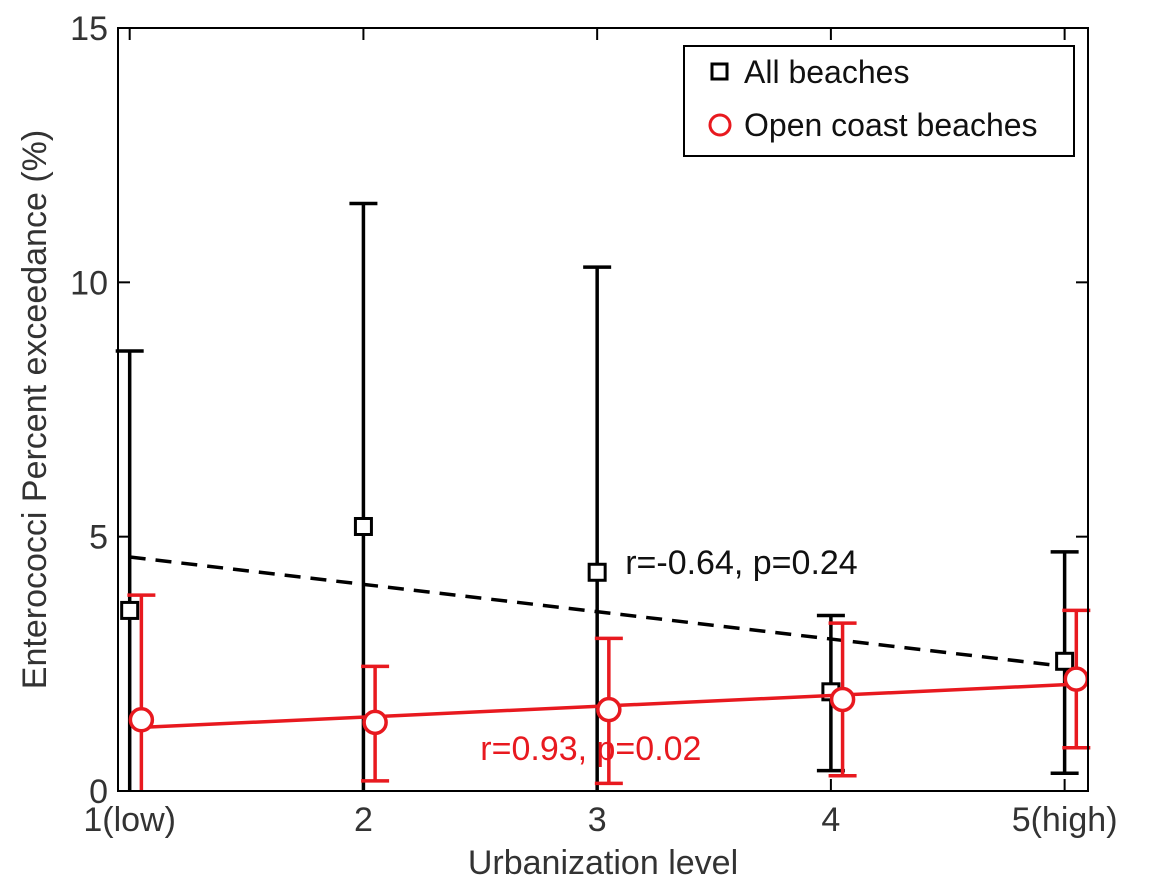  What do you see at coordinates (89, 283) in the screenshot?
I see `y-tick-label: 10` at bounding box center [89, 283].